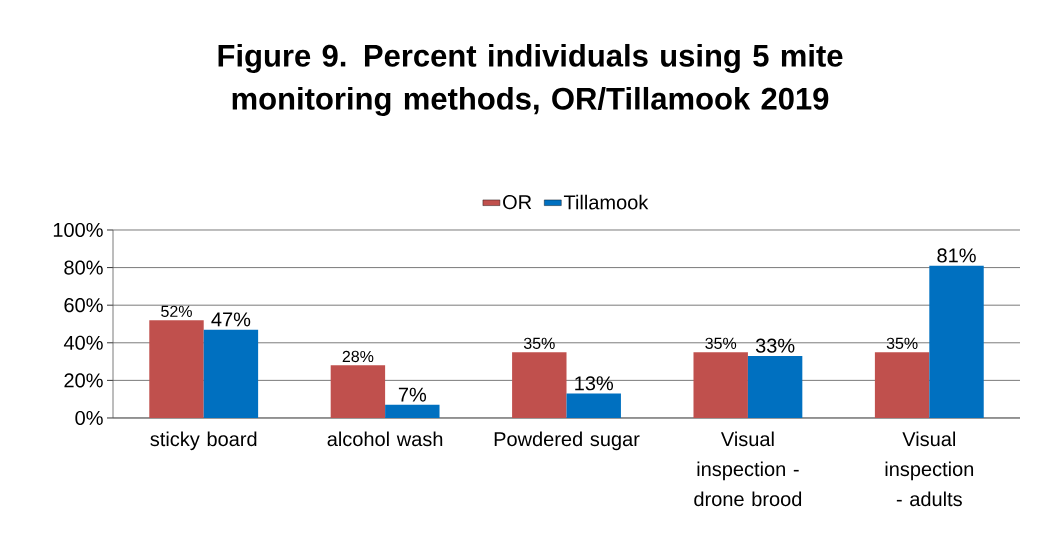 The image size is (1038, 546). I want to click on y-tick-label: 100%, so click(78, 230).